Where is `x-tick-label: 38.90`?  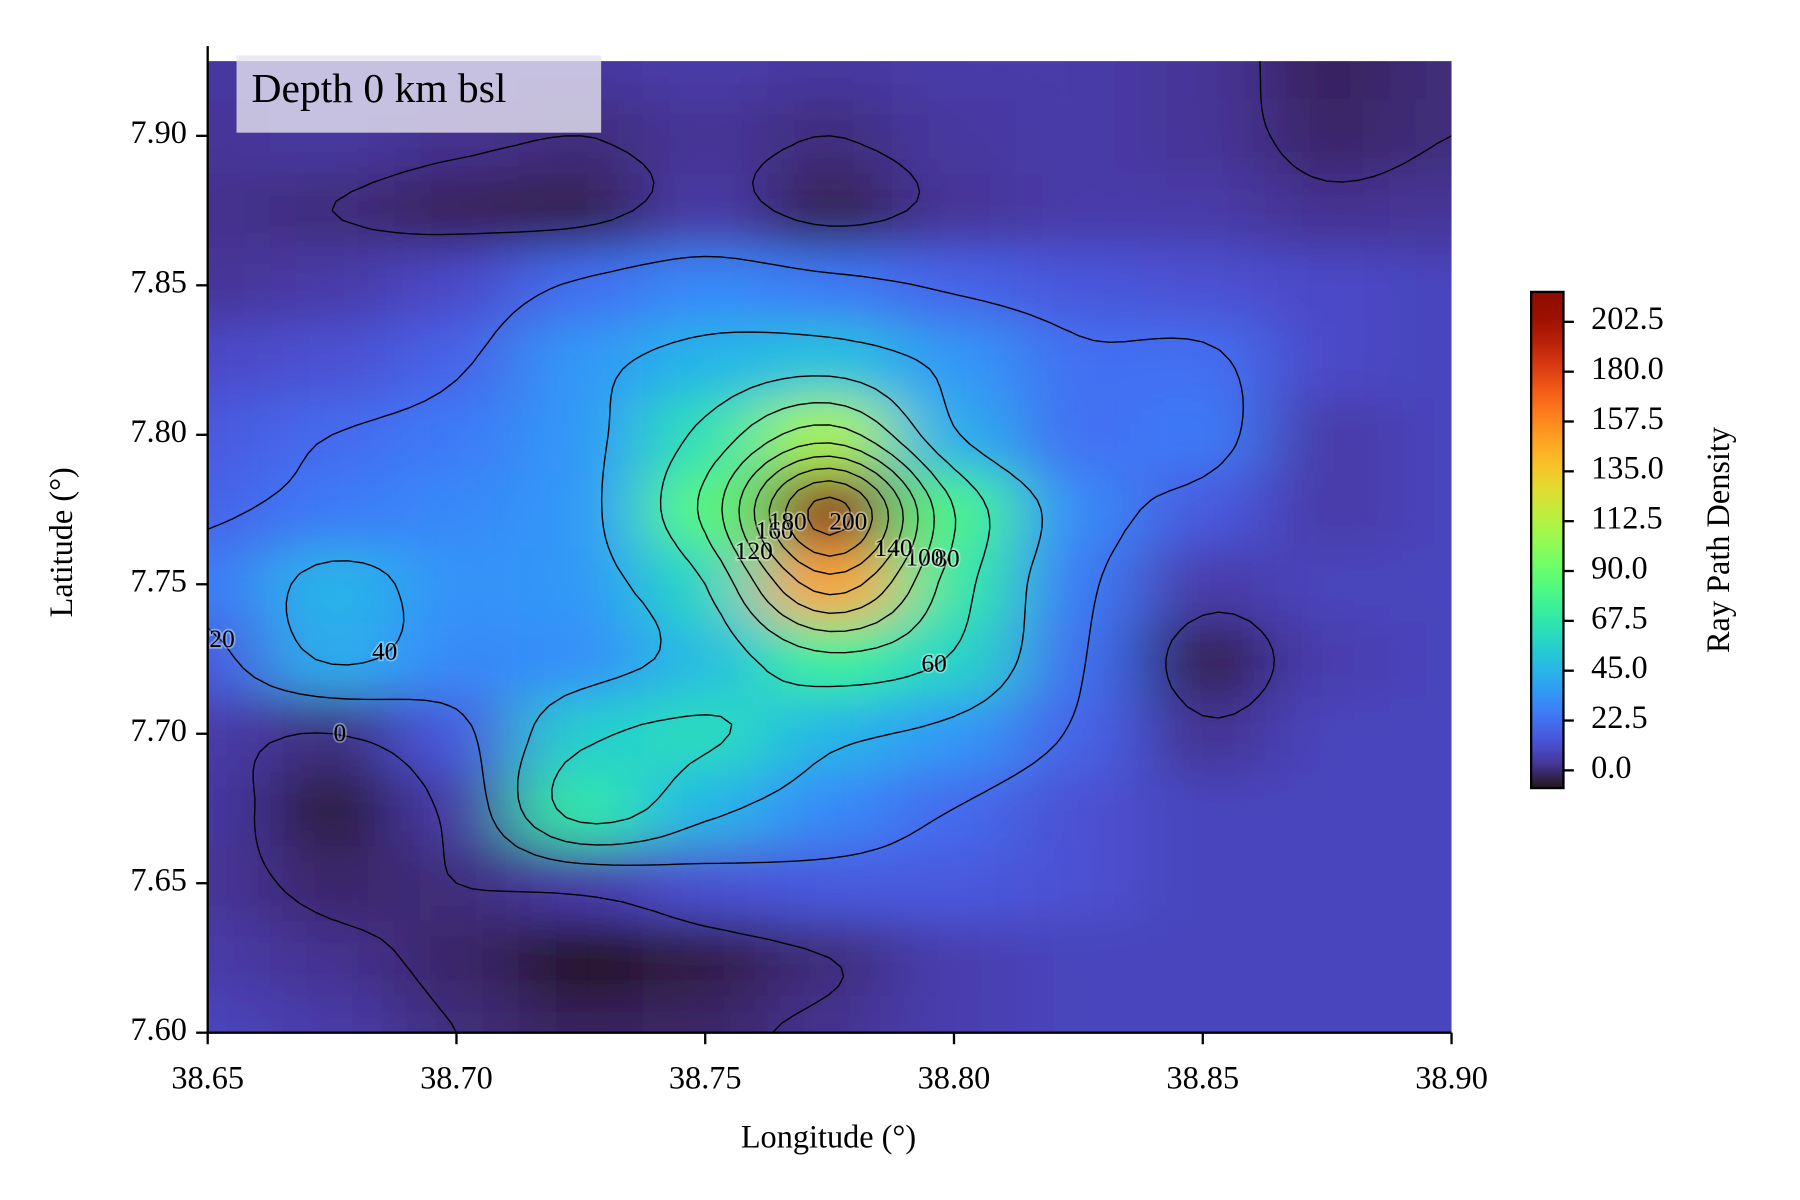
x-tick-label: 38.90 is located at coordinates (1451, 1078).